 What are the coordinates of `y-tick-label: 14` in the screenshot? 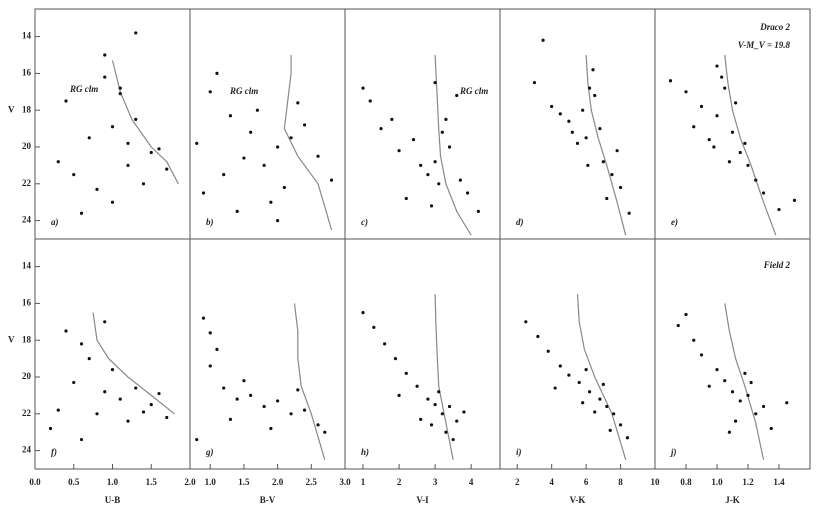 It's located at (27, 36).